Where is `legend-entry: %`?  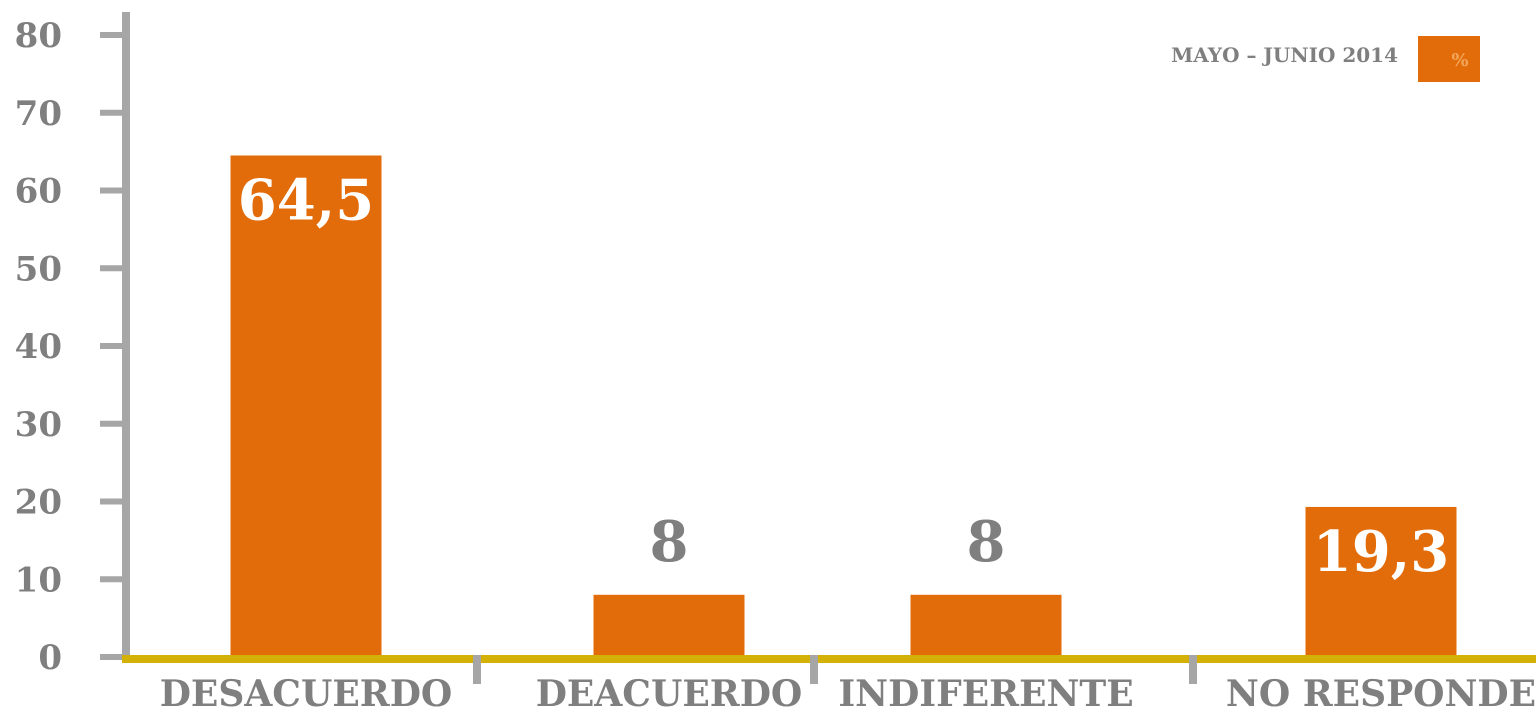 legend-entry: % is located at coordinates (1459, 60).